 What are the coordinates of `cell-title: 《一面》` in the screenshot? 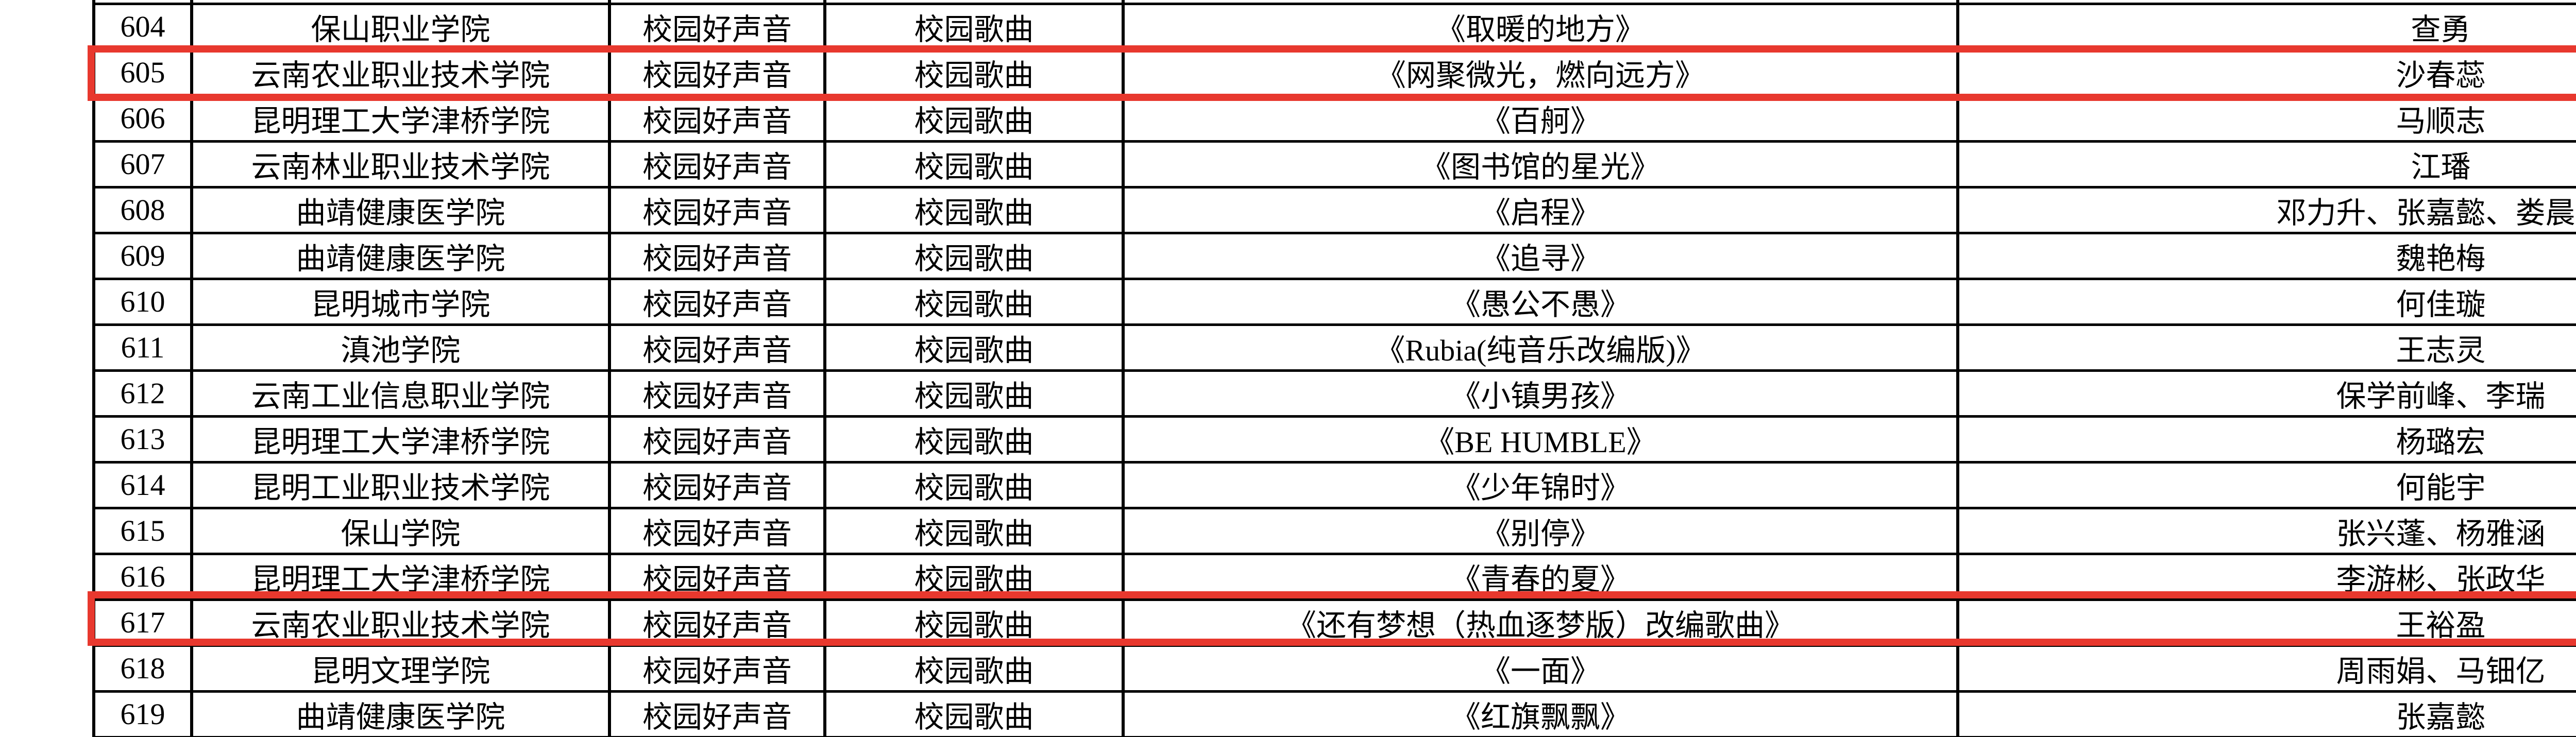 It's located at (1542, 669).